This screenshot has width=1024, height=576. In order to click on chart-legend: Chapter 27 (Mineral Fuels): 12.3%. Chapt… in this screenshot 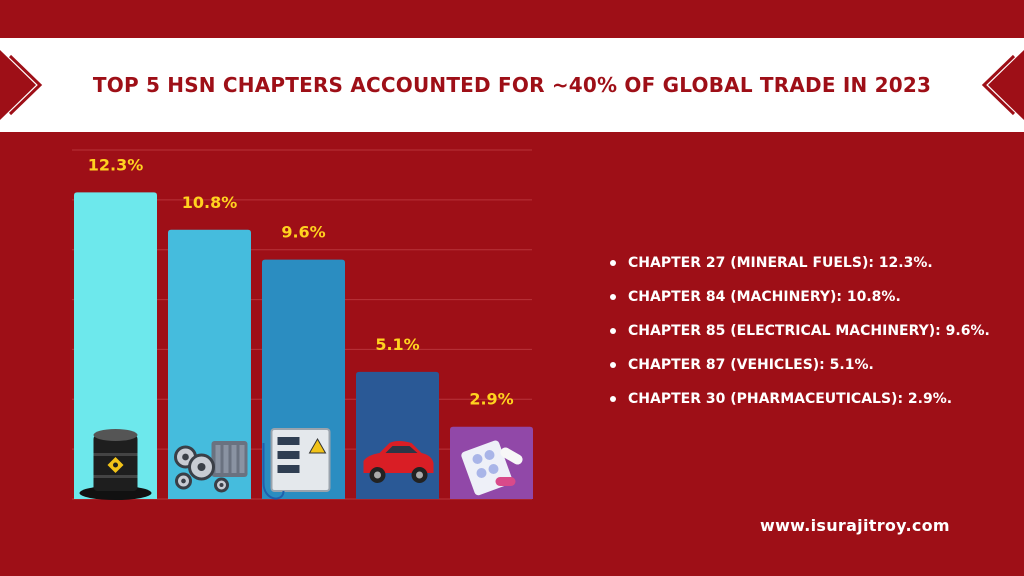, I will do `click(808, 335)`.